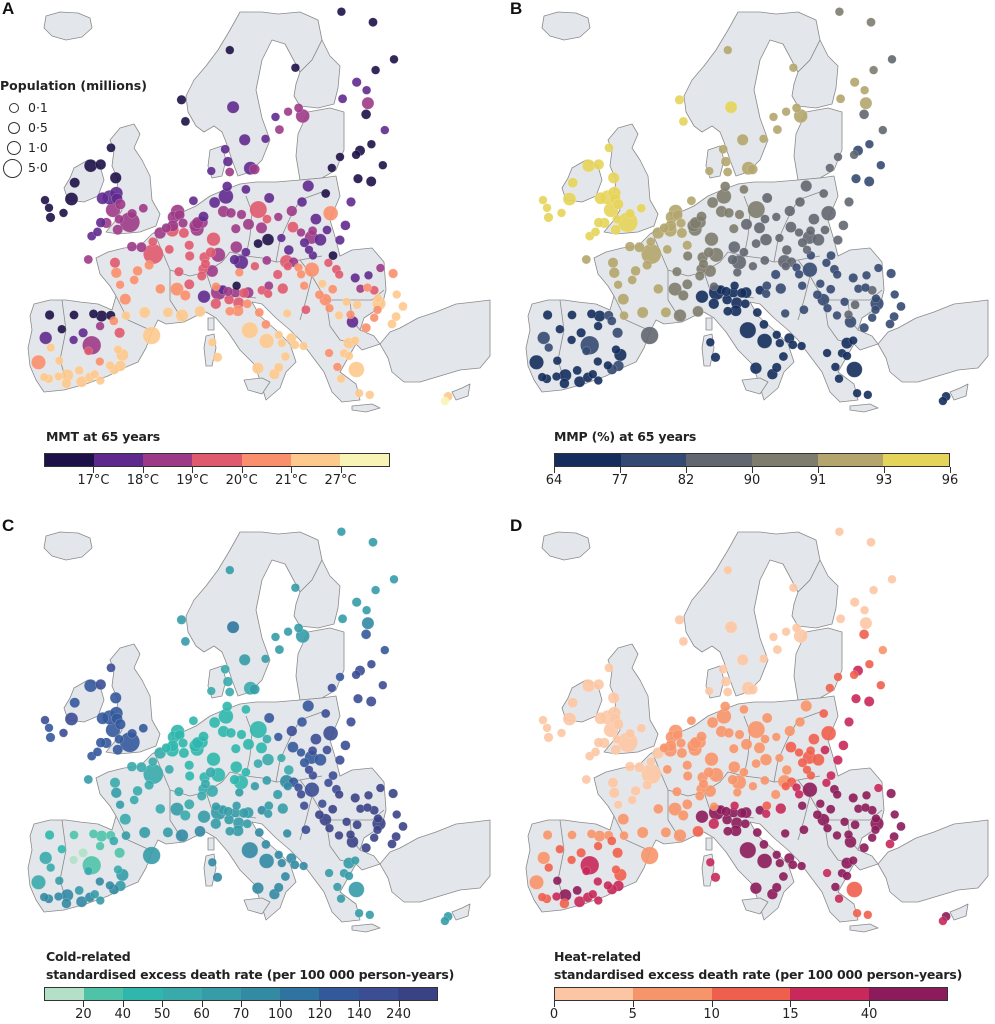  I want to click on color-bar-ticks: 20 40 50 60 70 100 120 140 240, so click(241, 1012).